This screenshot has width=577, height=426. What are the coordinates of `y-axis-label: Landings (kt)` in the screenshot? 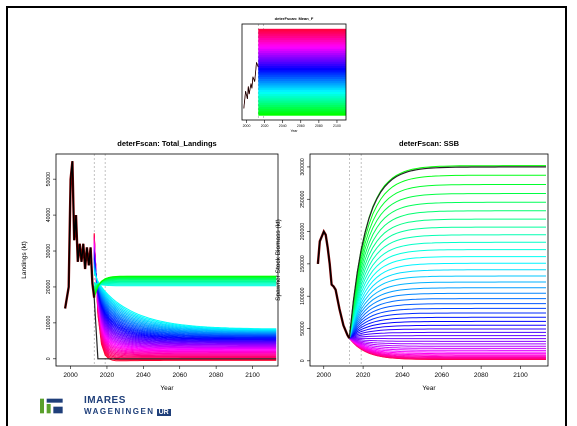 It's located at (24, 260).